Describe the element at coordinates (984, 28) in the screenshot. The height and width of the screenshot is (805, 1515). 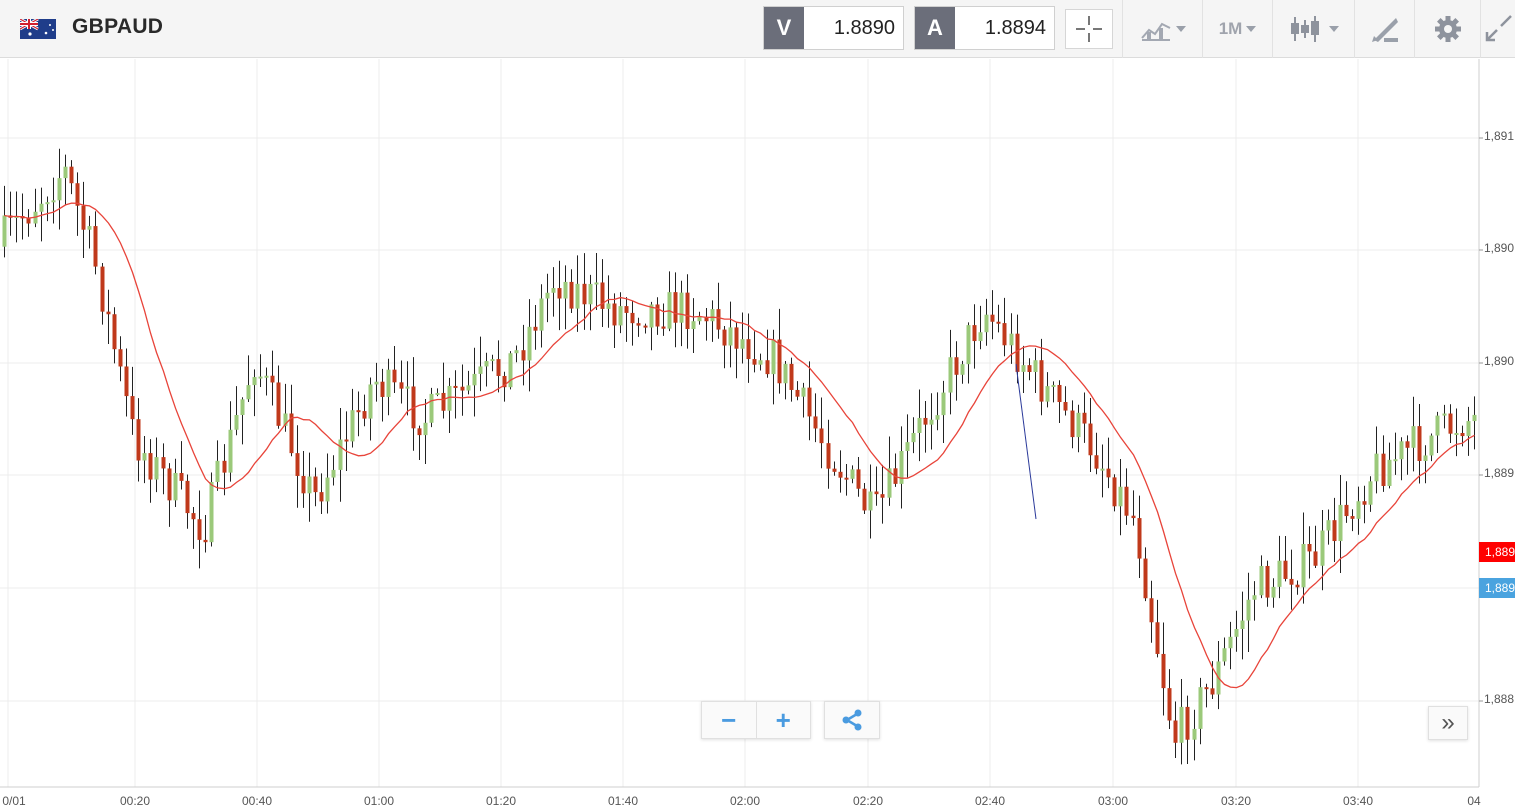
I see `ask-price-button: A 1.8894` at that location.